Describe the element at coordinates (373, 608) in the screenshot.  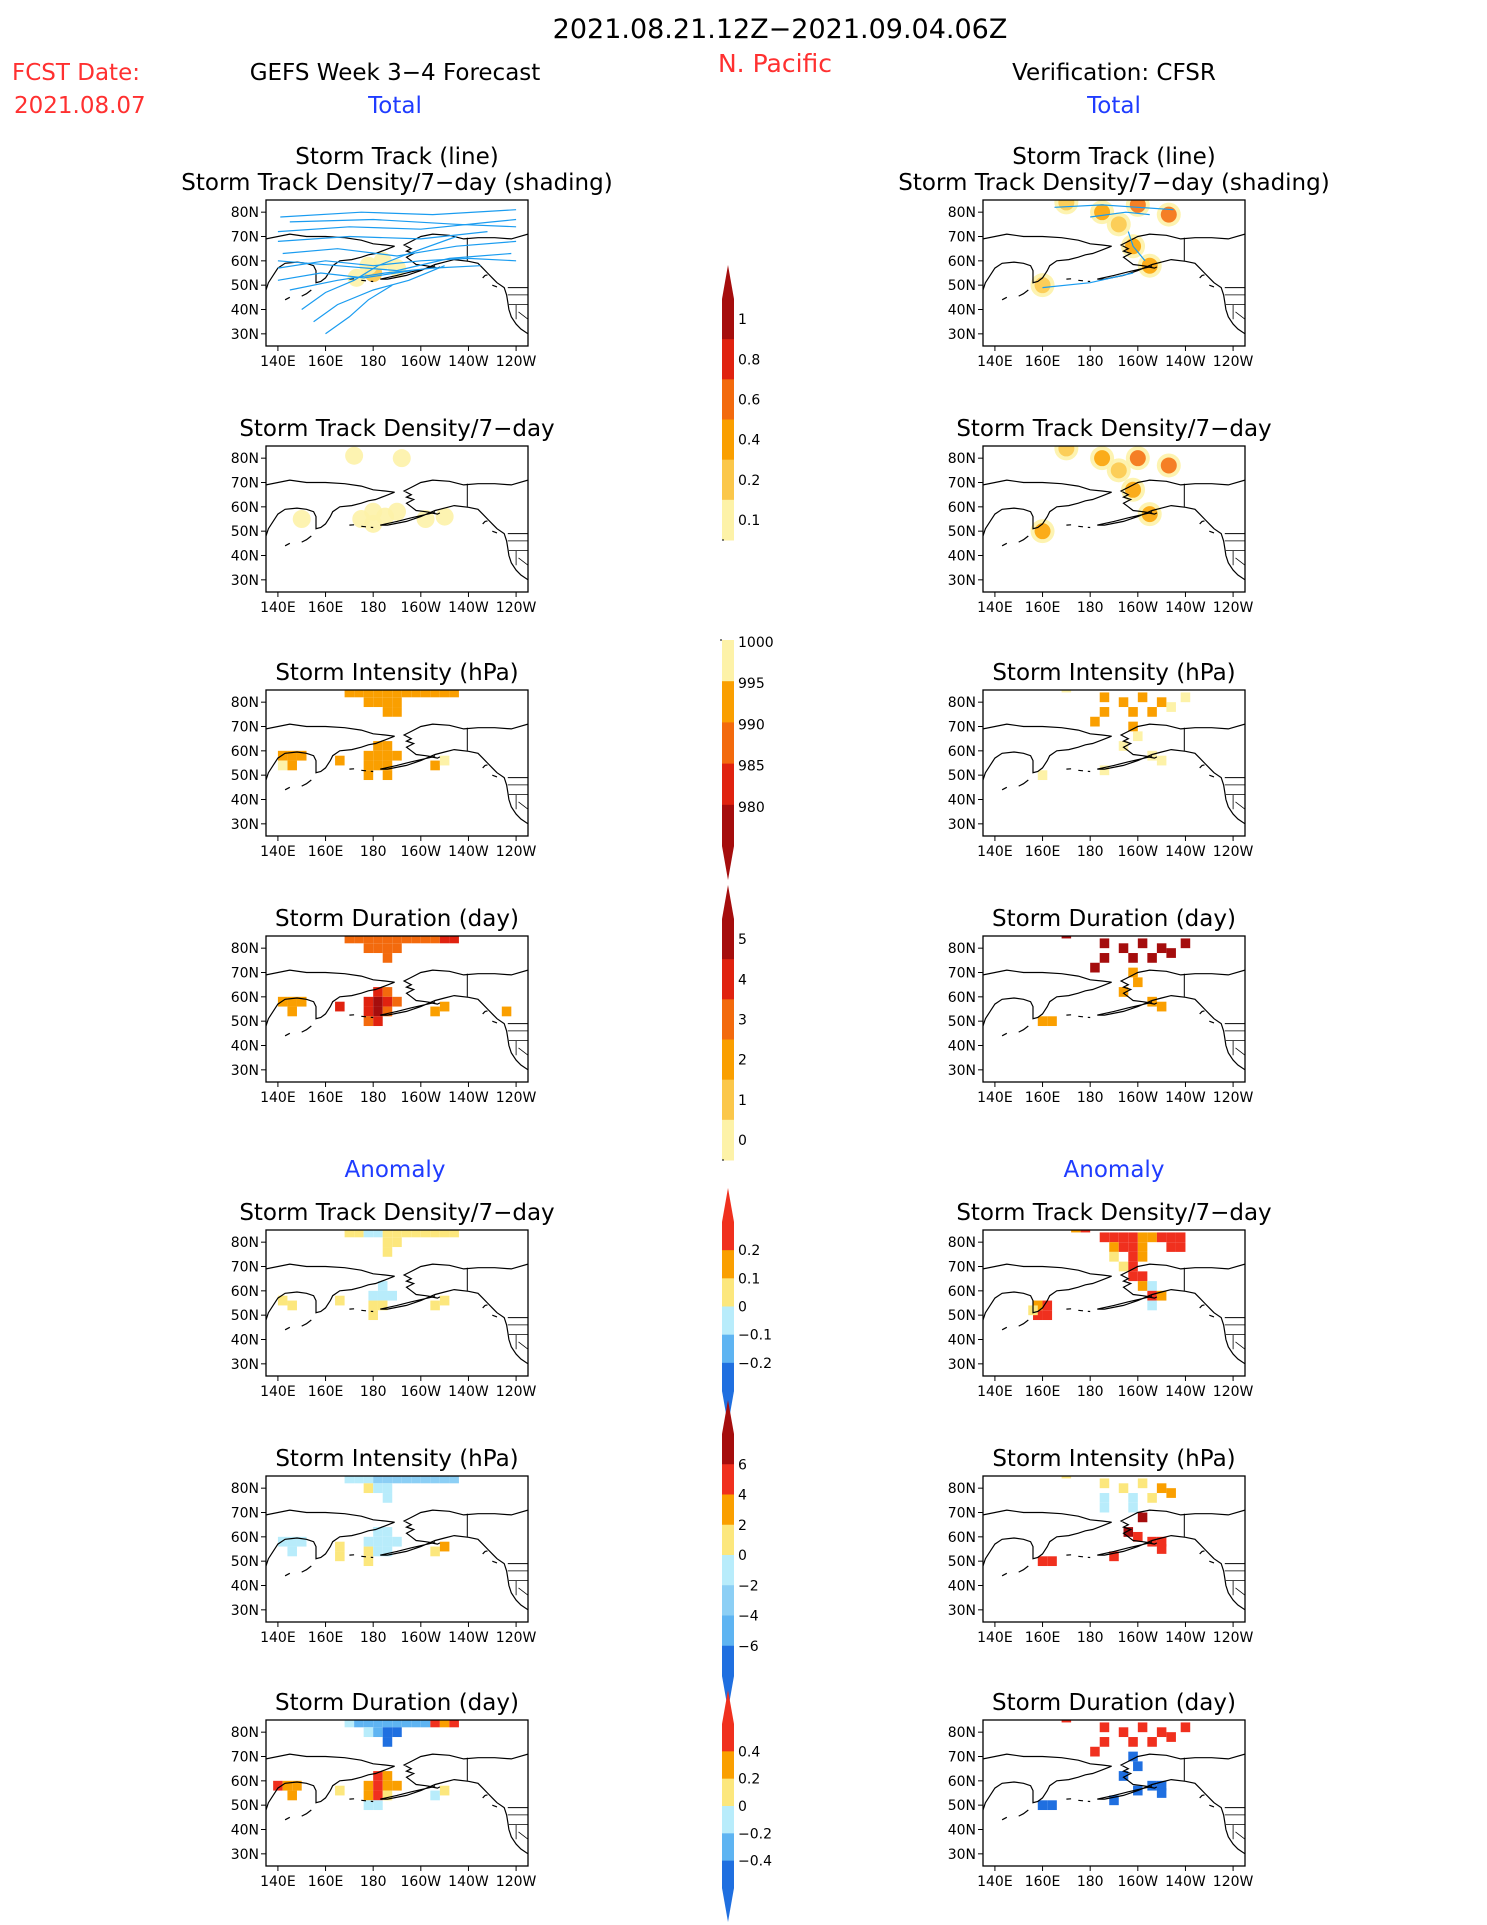
I see `lon-tick-label: 180` at that location.